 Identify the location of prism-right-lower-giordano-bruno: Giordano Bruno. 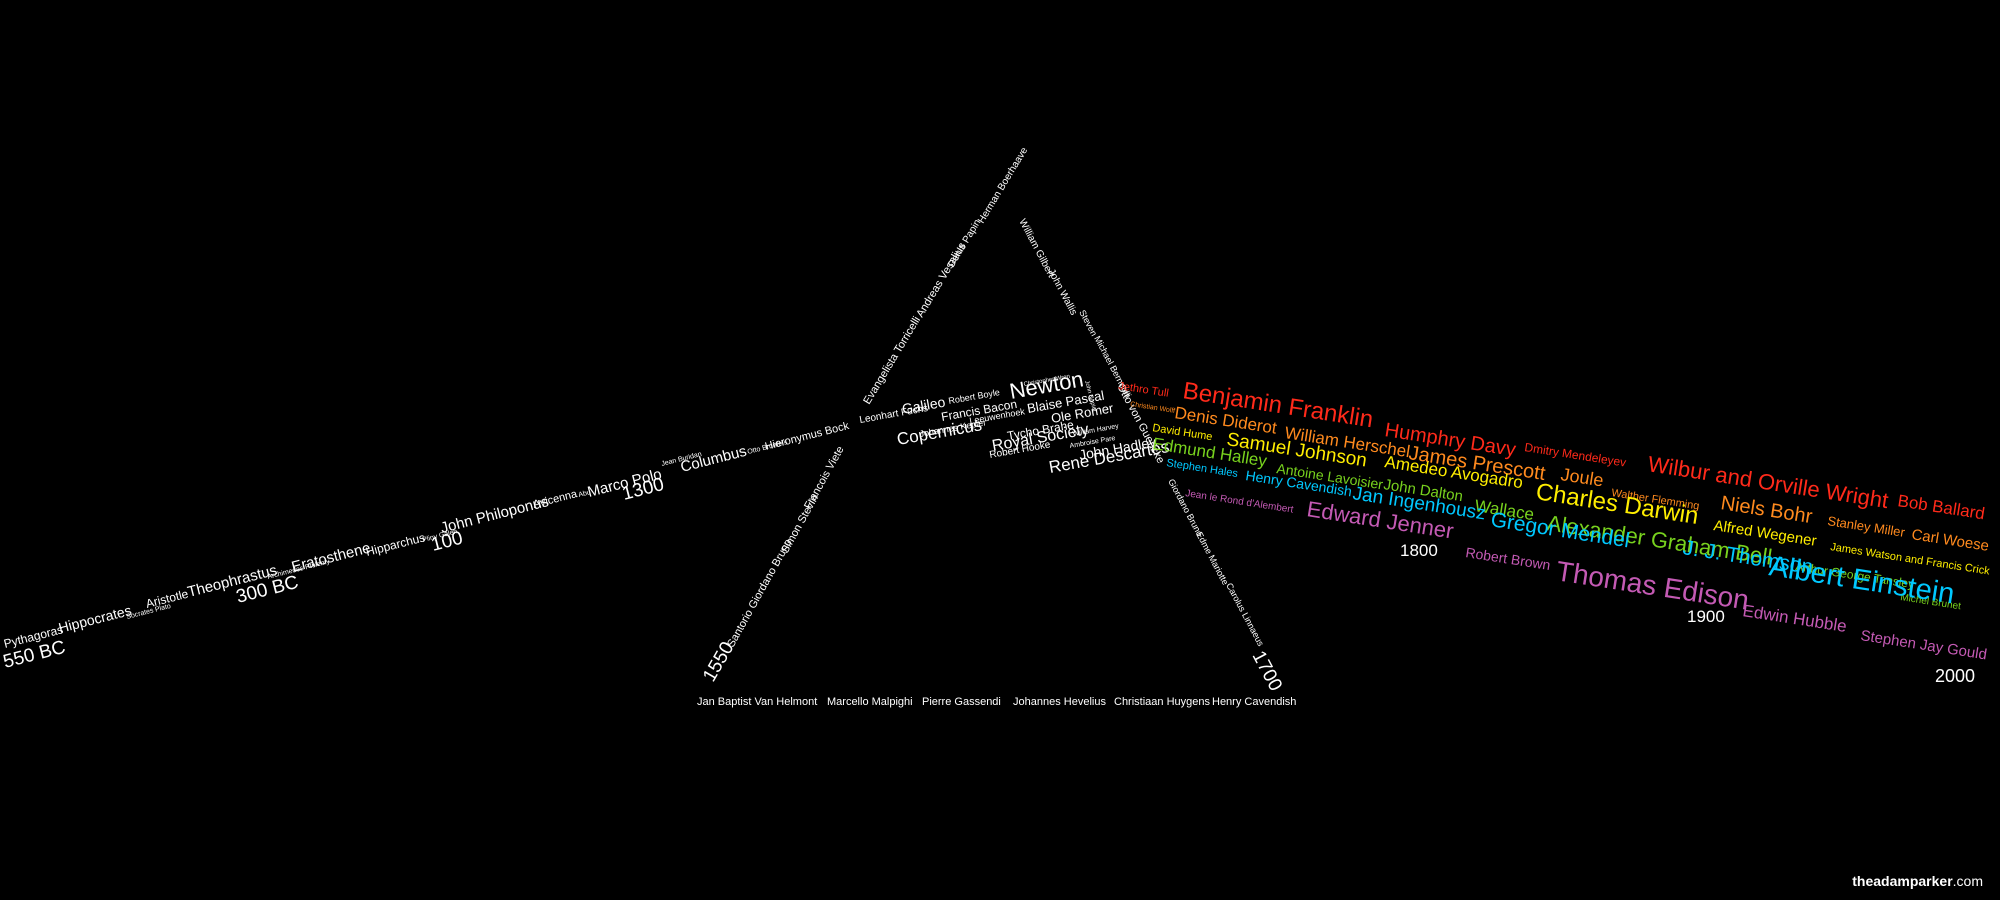
(1185, 507).